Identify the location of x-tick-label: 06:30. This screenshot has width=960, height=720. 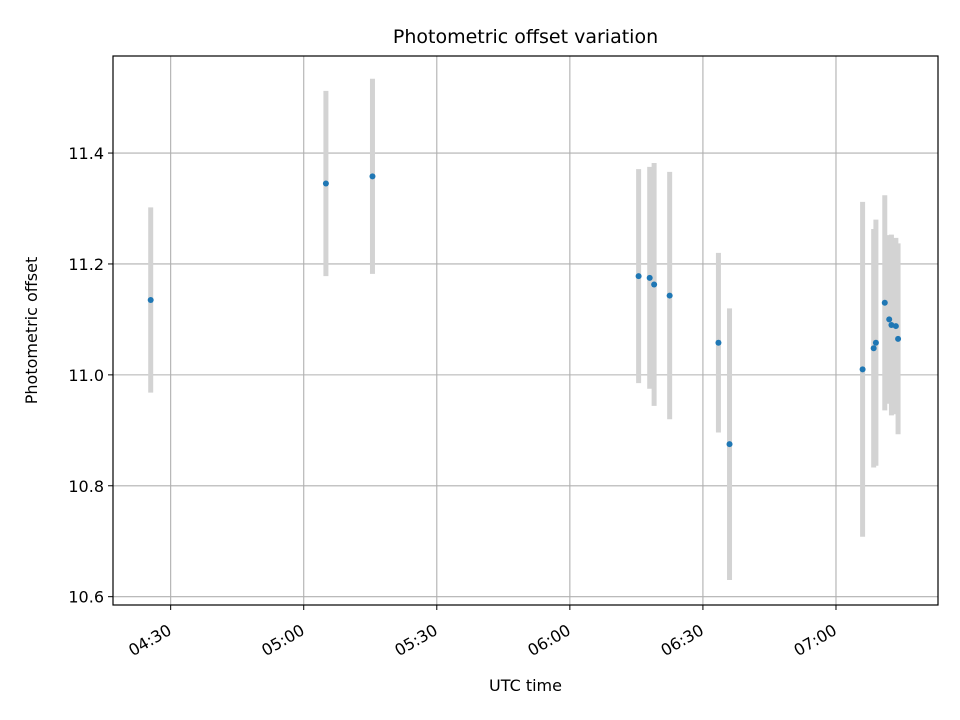
(681, 640).